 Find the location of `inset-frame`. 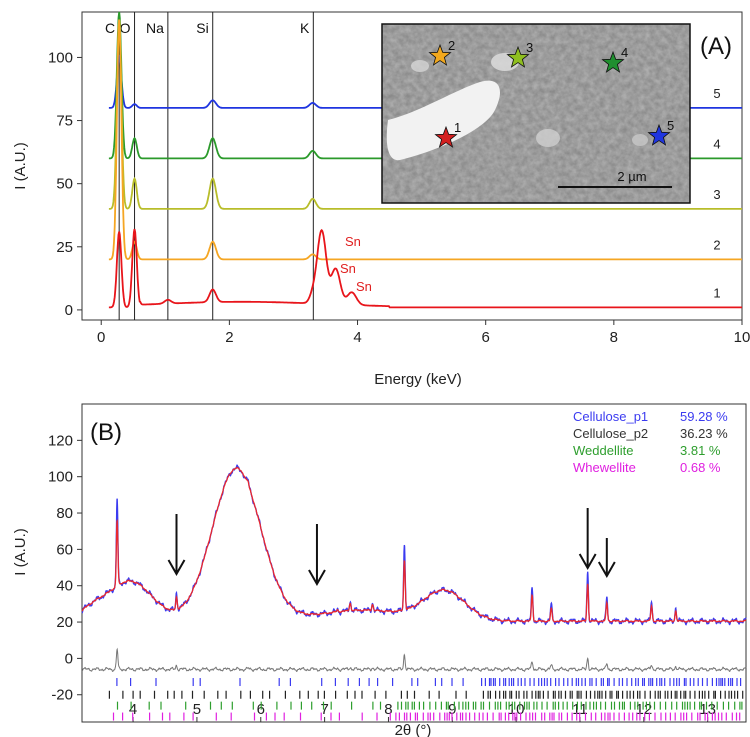

inset-frame is located at coordinates (536, 113).